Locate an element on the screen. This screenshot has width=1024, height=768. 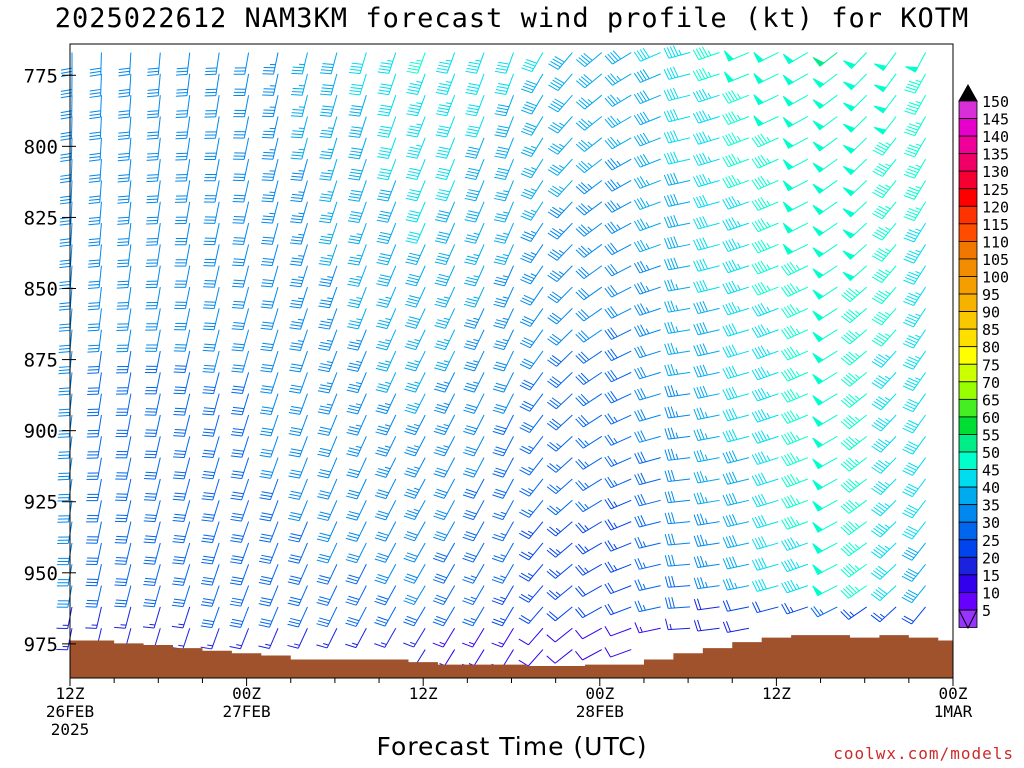
y-tick-label: 850 is located at coordinates (41, 290).